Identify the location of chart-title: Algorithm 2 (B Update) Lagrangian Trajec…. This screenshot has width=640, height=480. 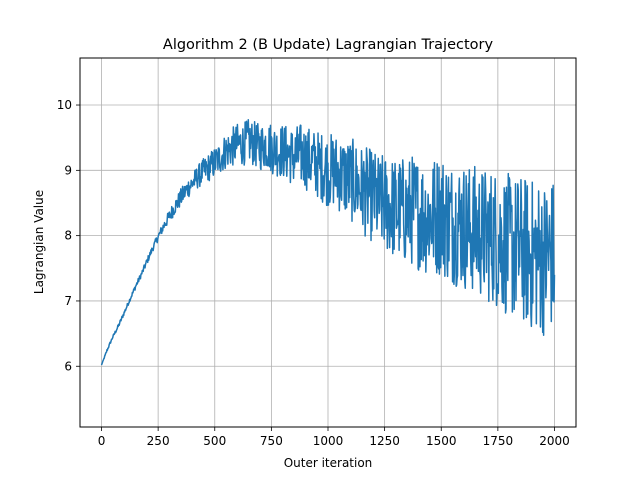
(328, 45).